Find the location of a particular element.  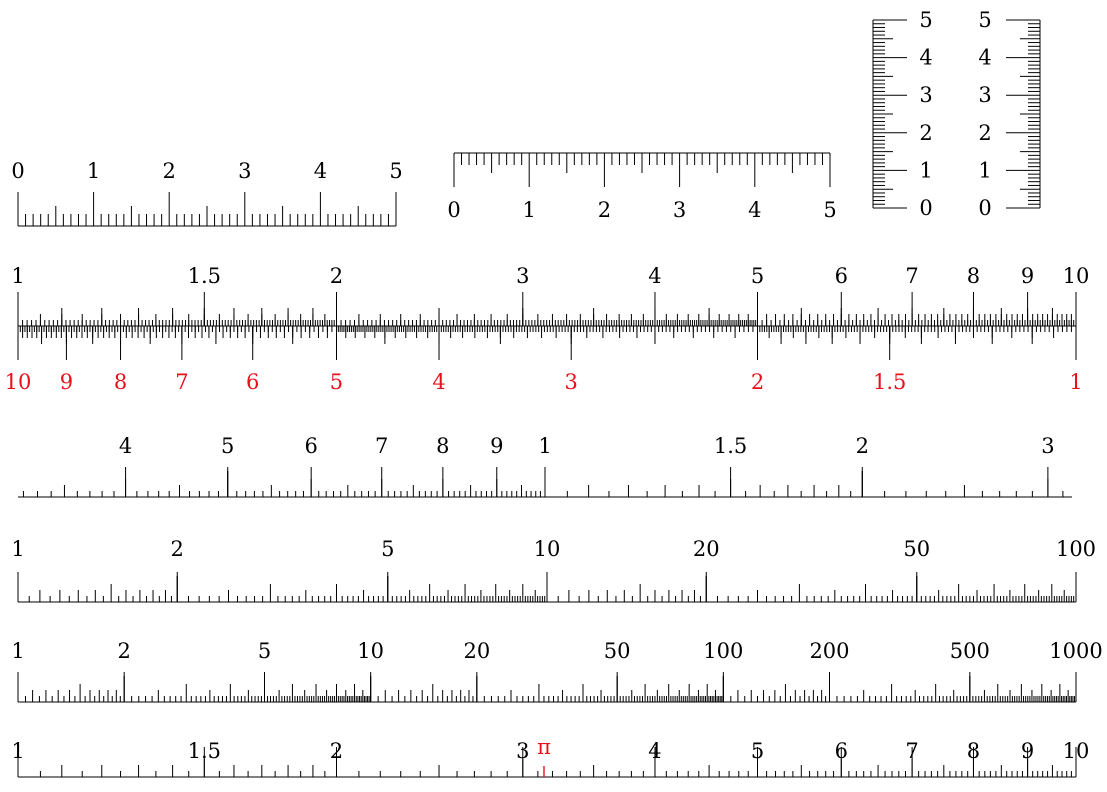

vertical-ruler-left: 0 1 2 3 4 5 is located at coordinates (902, 114).